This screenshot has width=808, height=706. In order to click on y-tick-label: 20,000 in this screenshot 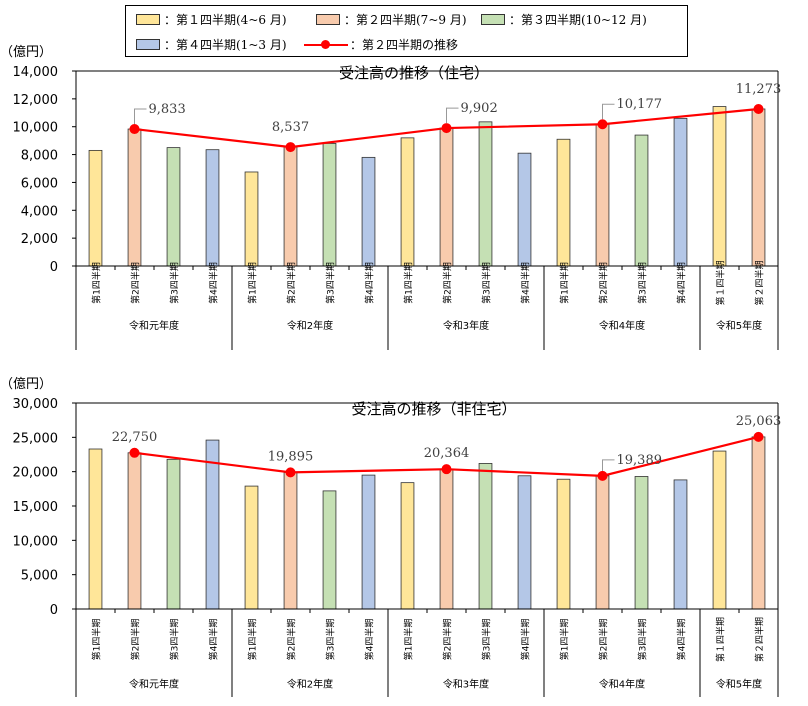, I will do `click(36, 473)`.